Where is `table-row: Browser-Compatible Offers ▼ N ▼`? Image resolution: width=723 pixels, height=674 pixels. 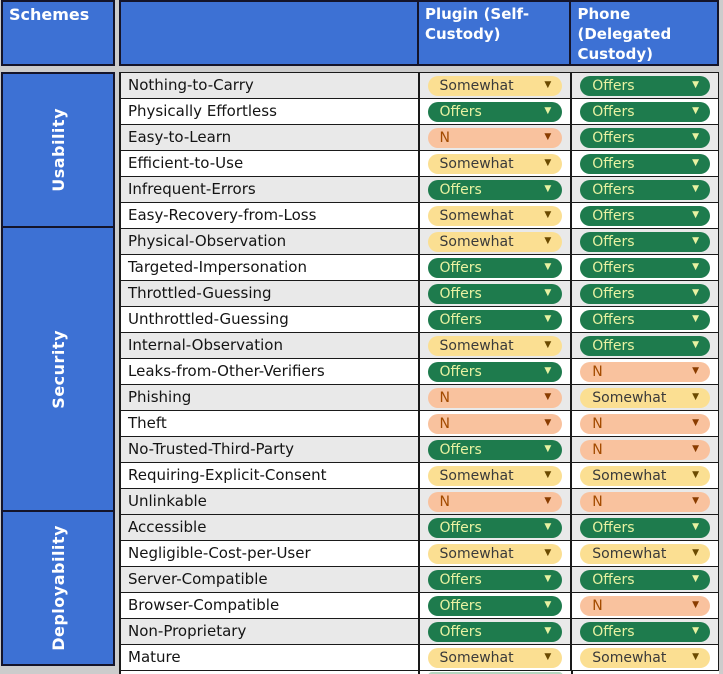
table-row: Browser-Compatible Offers ▼ N ▼ is located at coordinates (419, 606).